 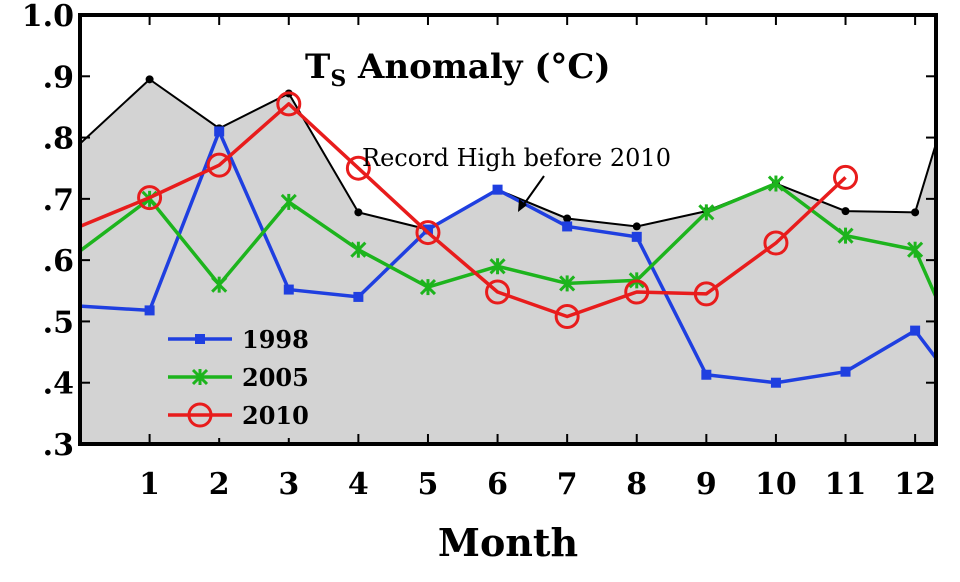 I want to click on y-tick-label: .8, so click(x=58, y=139).